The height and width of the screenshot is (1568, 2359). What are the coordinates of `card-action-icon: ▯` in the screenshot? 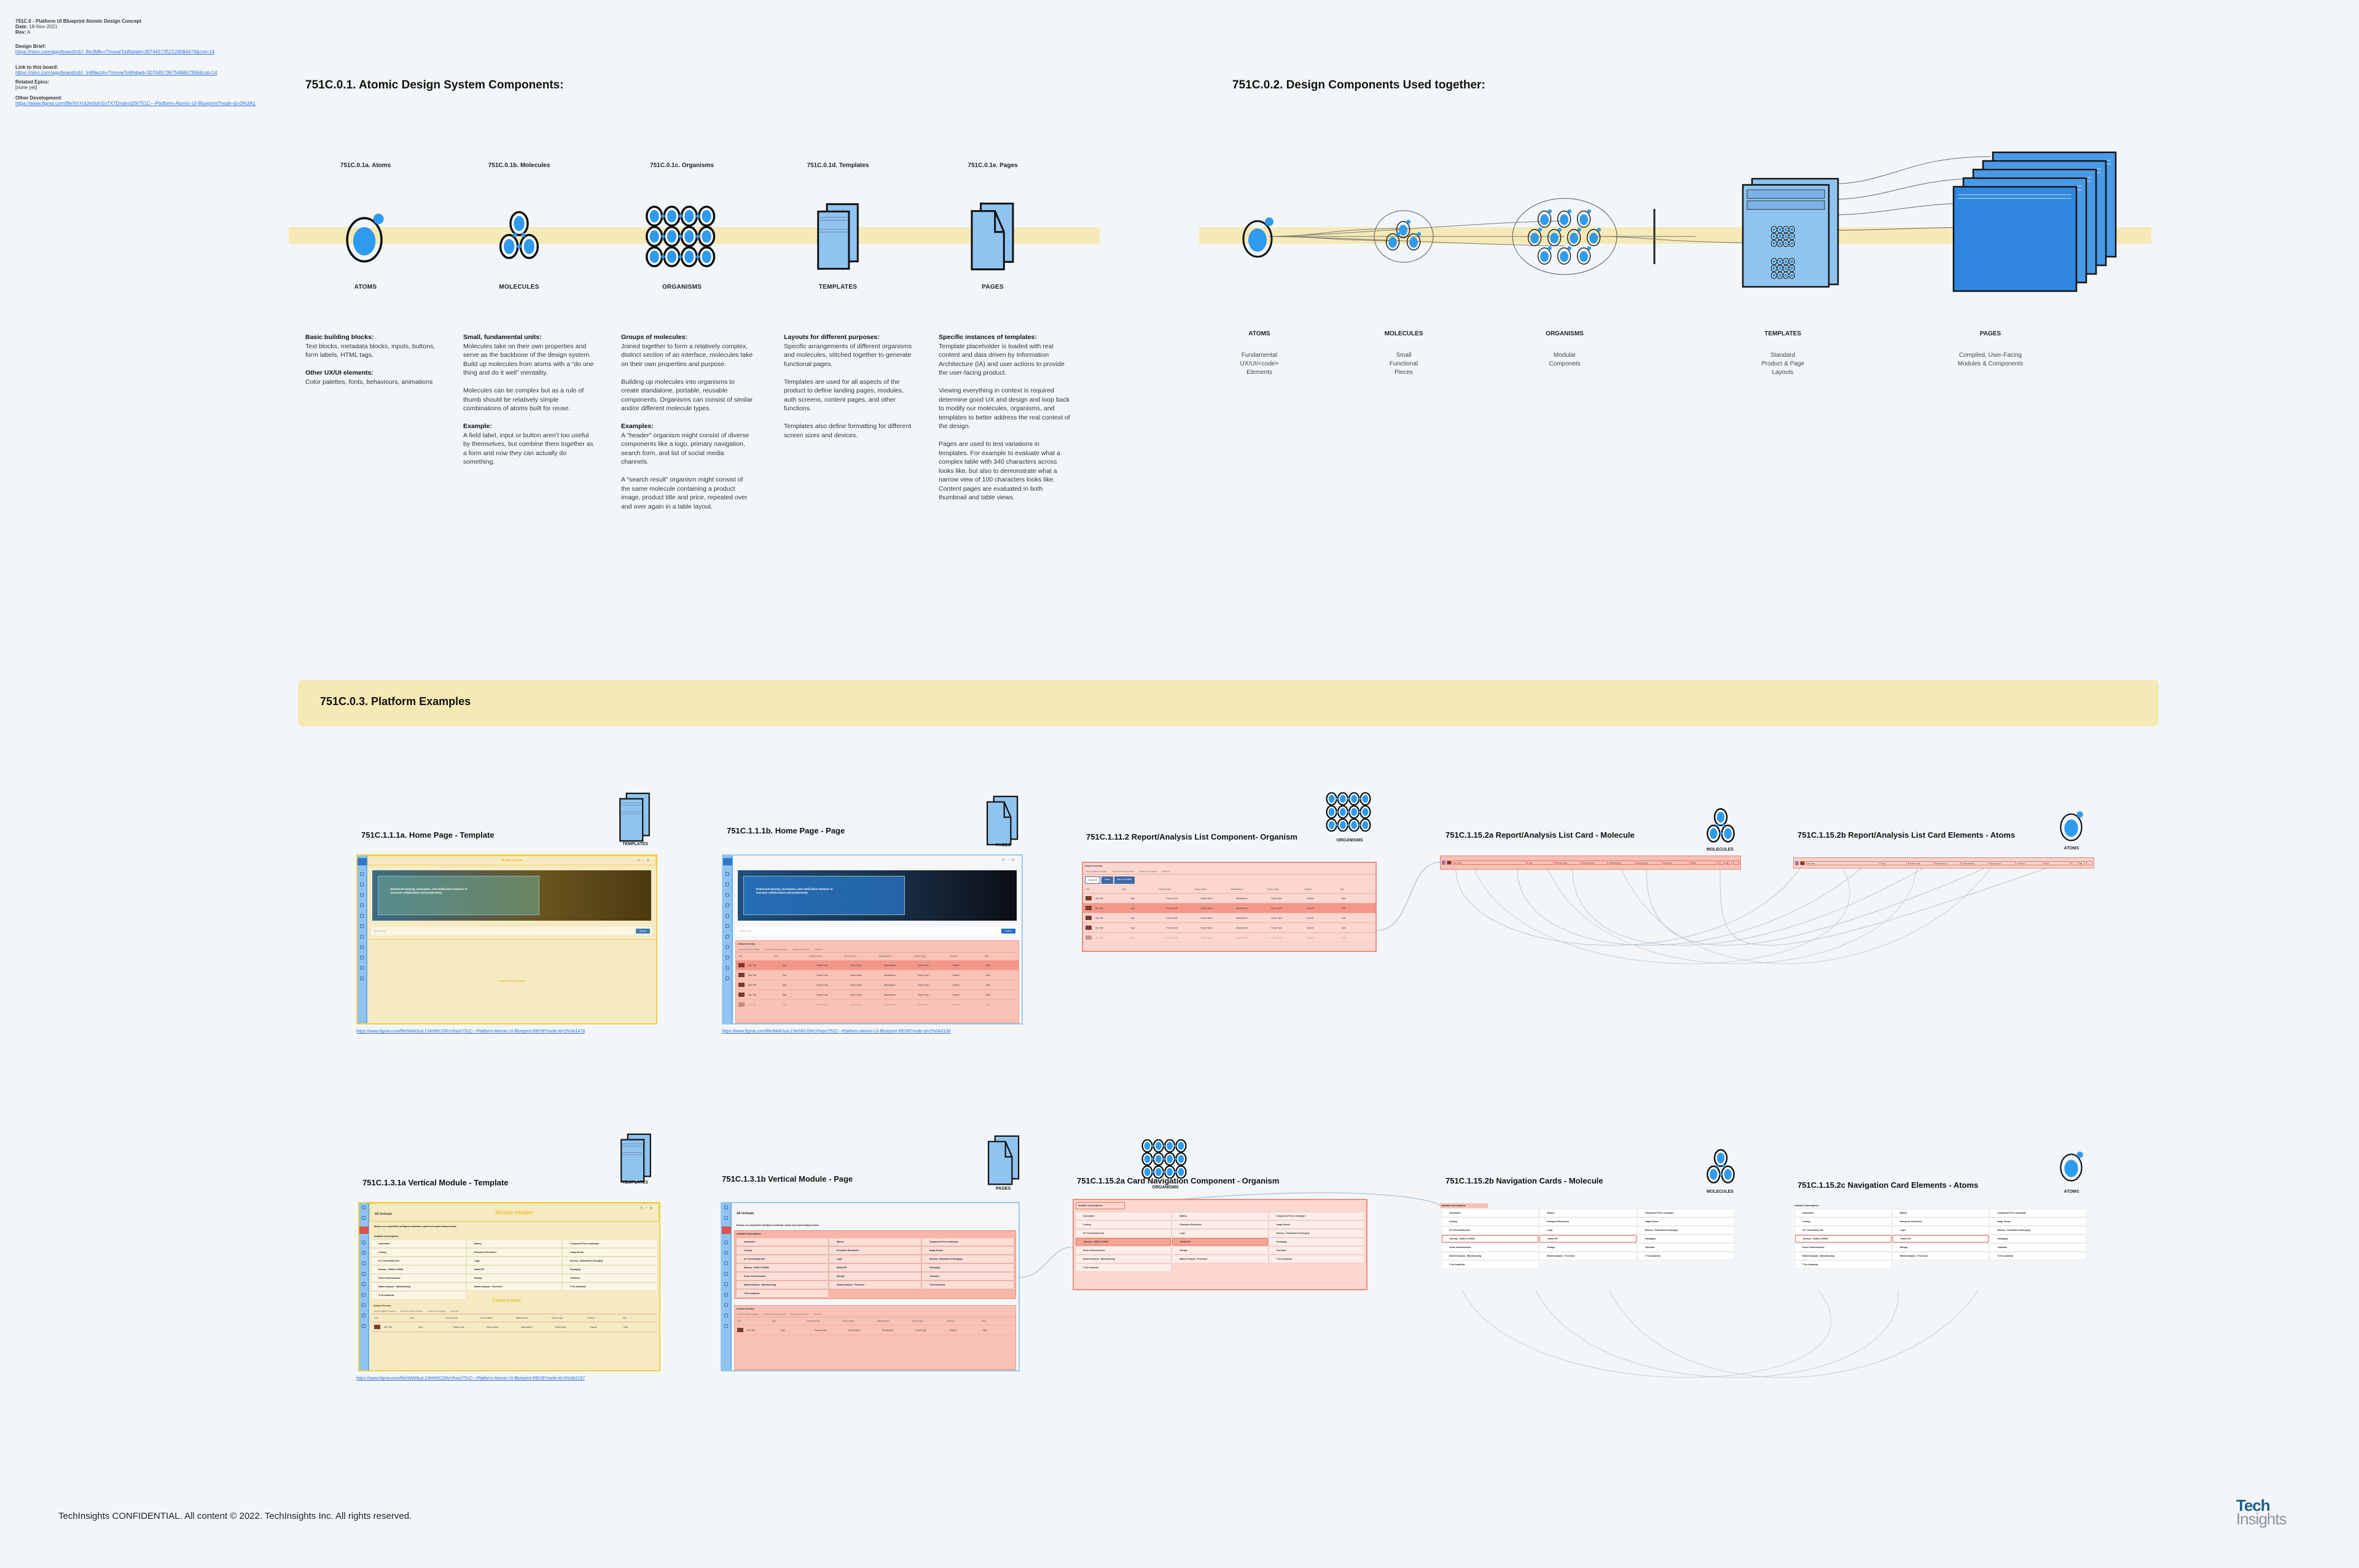 It's located at (2075, 862).